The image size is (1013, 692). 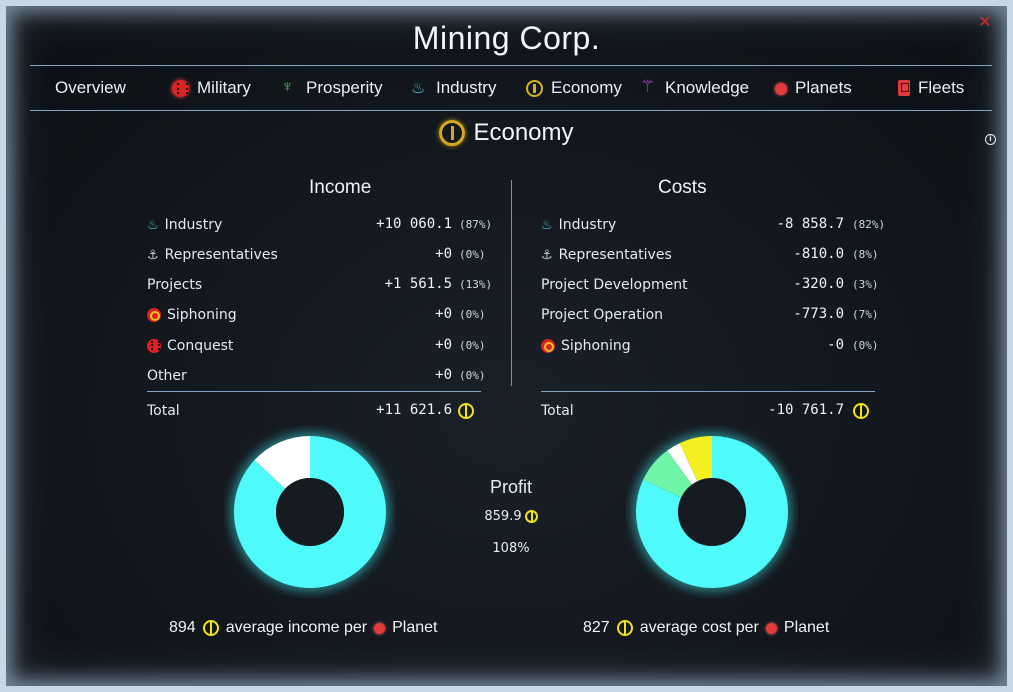 I want to click on economy-icon, so click(x=452, y=133).